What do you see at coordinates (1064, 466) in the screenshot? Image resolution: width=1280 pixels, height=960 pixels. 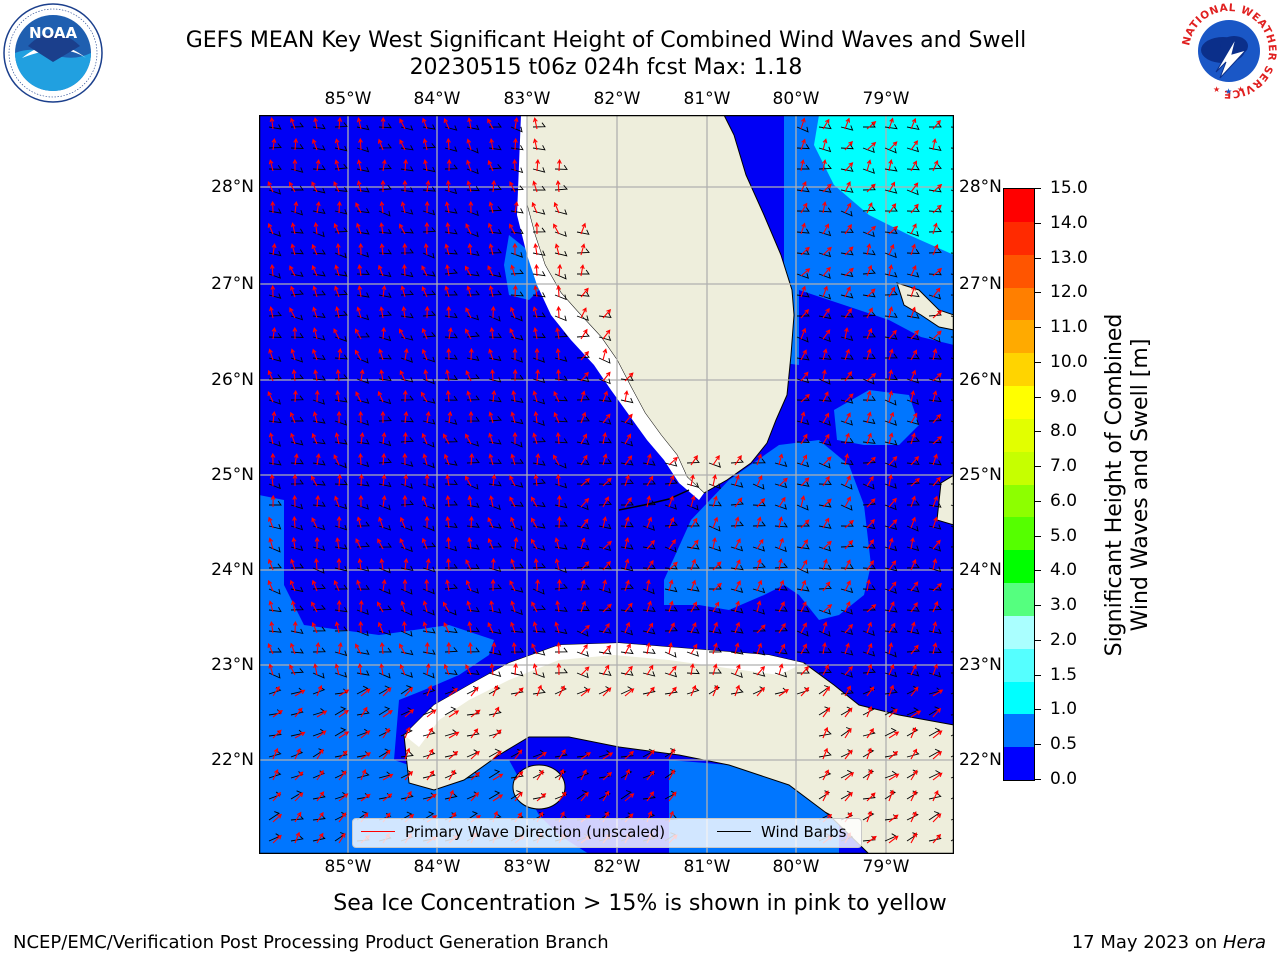 I see `colorbar-tick-label: 7.0` at bounding box center [1064, 466].